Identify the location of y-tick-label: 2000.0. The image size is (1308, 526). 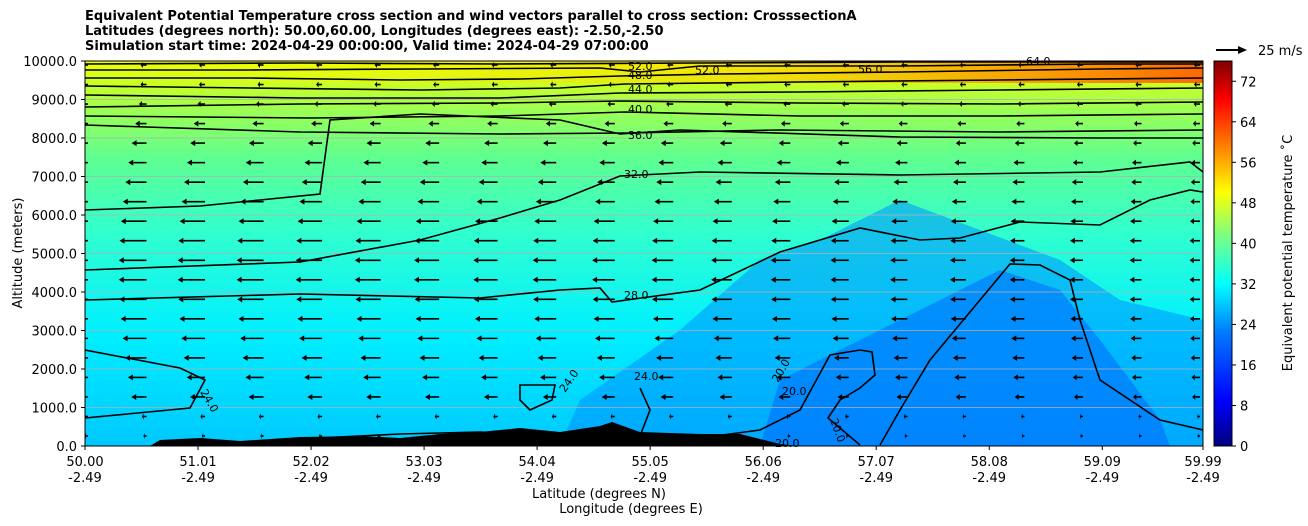
(55, 370).